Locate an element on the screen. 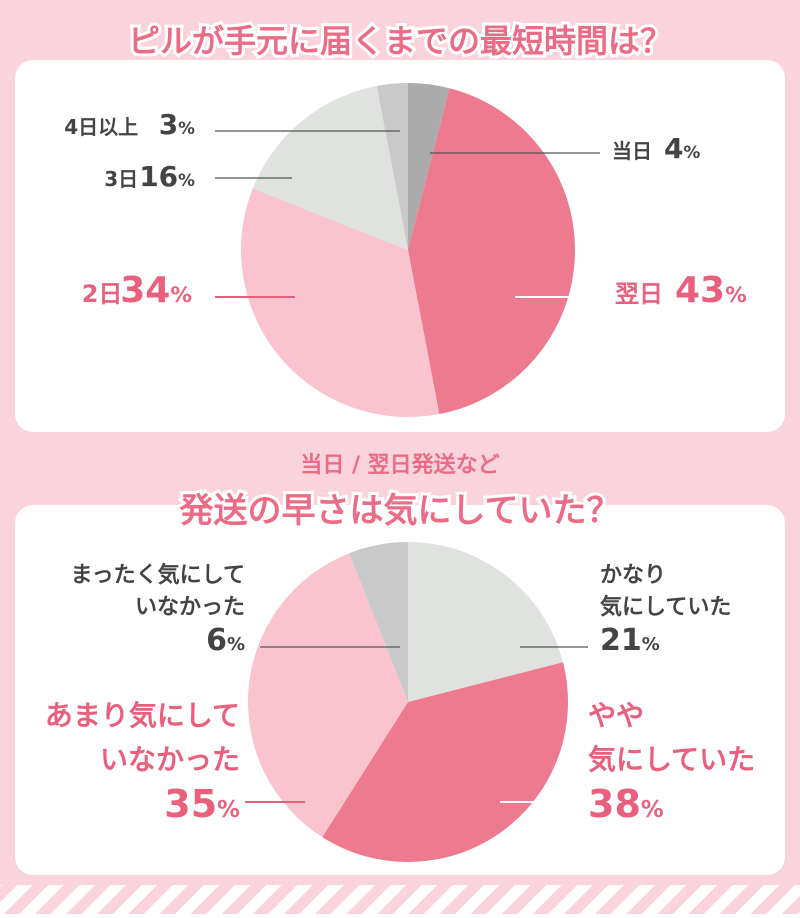 The width and height of the screenshot is (800, 918). value-label: 6% is located at coordinates (225, 640).